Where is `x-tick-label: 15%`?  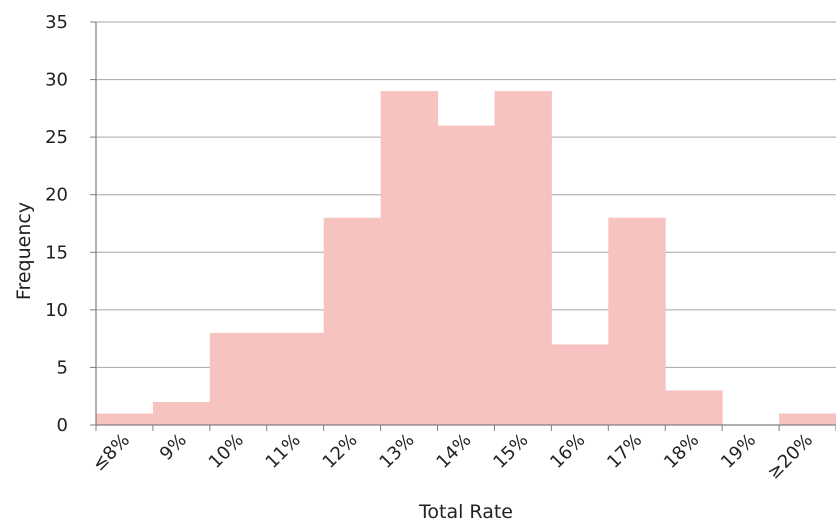
x-tick-label: 15% is located at coordinates (510, 451).